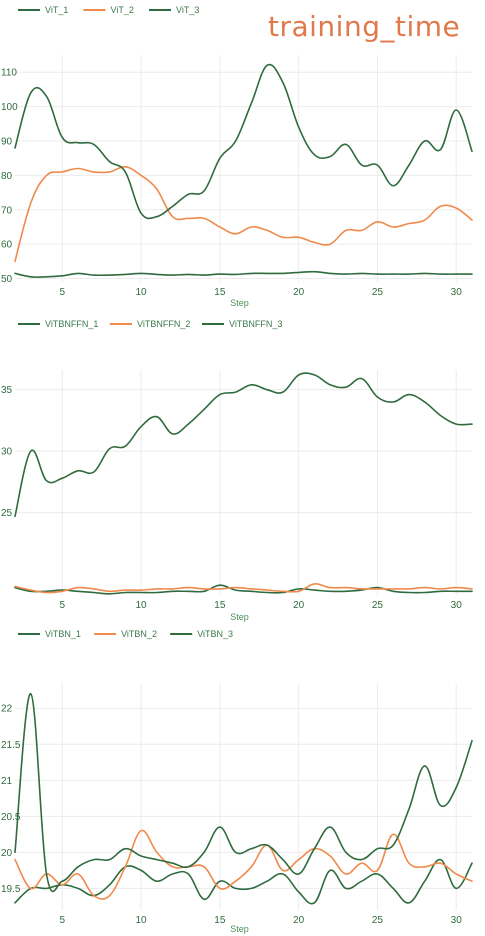 This screenshot has height=936, width=485. I want to click on legend-label: ViT_3, so click(187, 10).